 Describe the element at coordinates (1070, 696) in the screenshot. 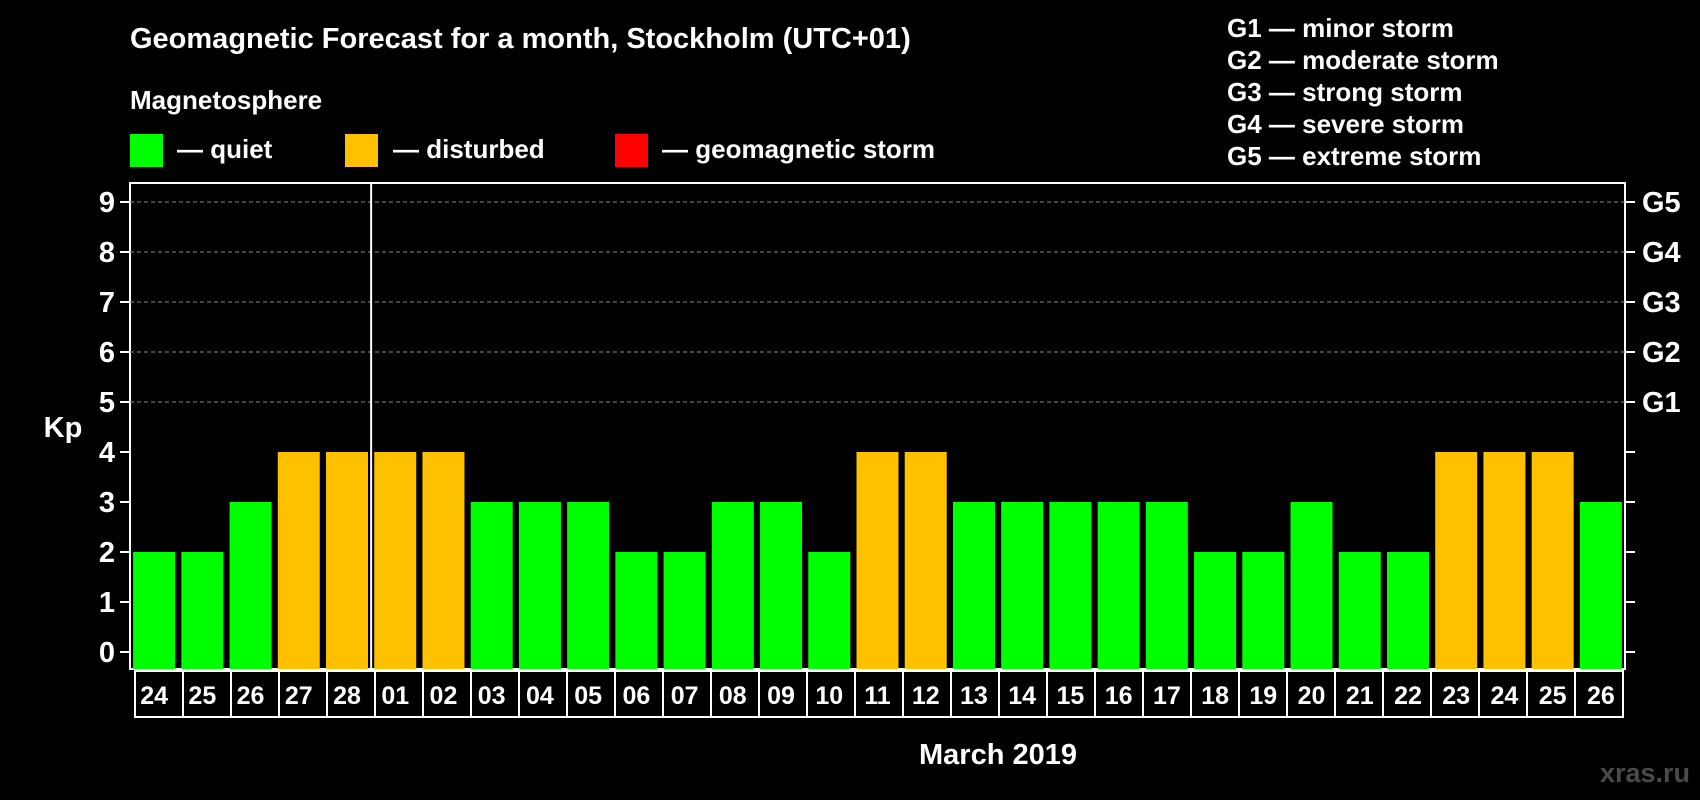

I see `date-label: 15` at that location.